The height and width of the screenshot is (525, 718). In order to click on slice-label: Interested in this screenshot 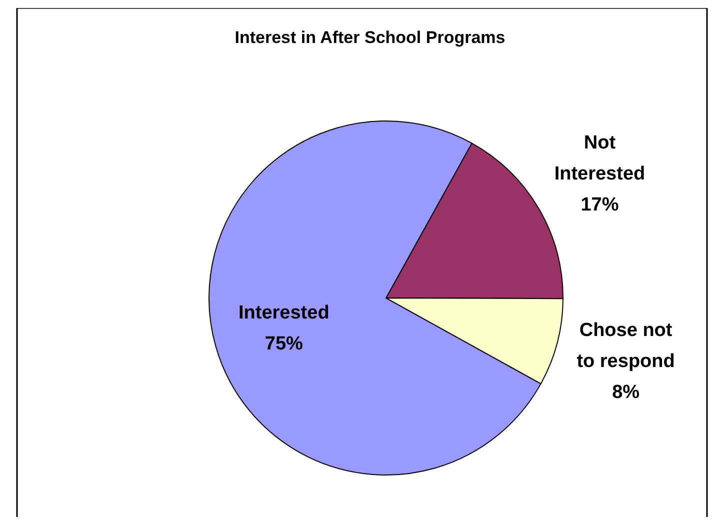, I will do `click(284, 313)`.